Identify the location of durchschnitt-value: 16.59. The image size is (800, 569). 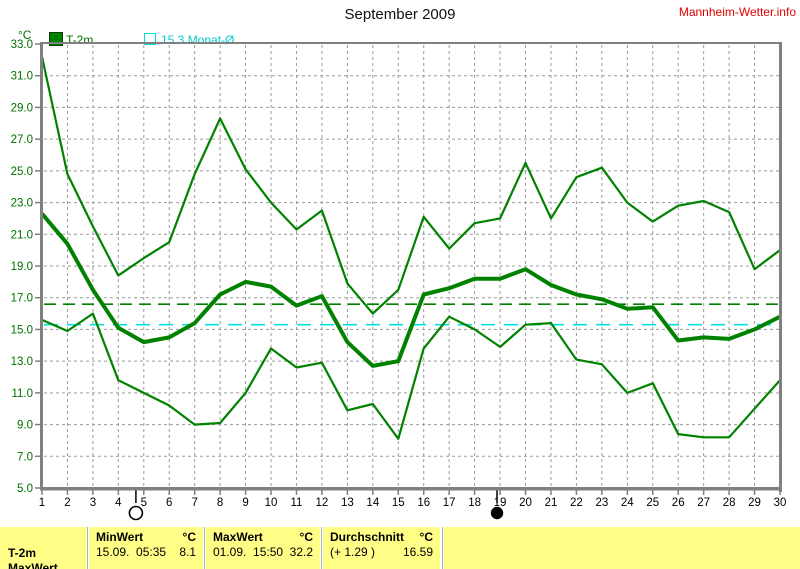
(417, 552).